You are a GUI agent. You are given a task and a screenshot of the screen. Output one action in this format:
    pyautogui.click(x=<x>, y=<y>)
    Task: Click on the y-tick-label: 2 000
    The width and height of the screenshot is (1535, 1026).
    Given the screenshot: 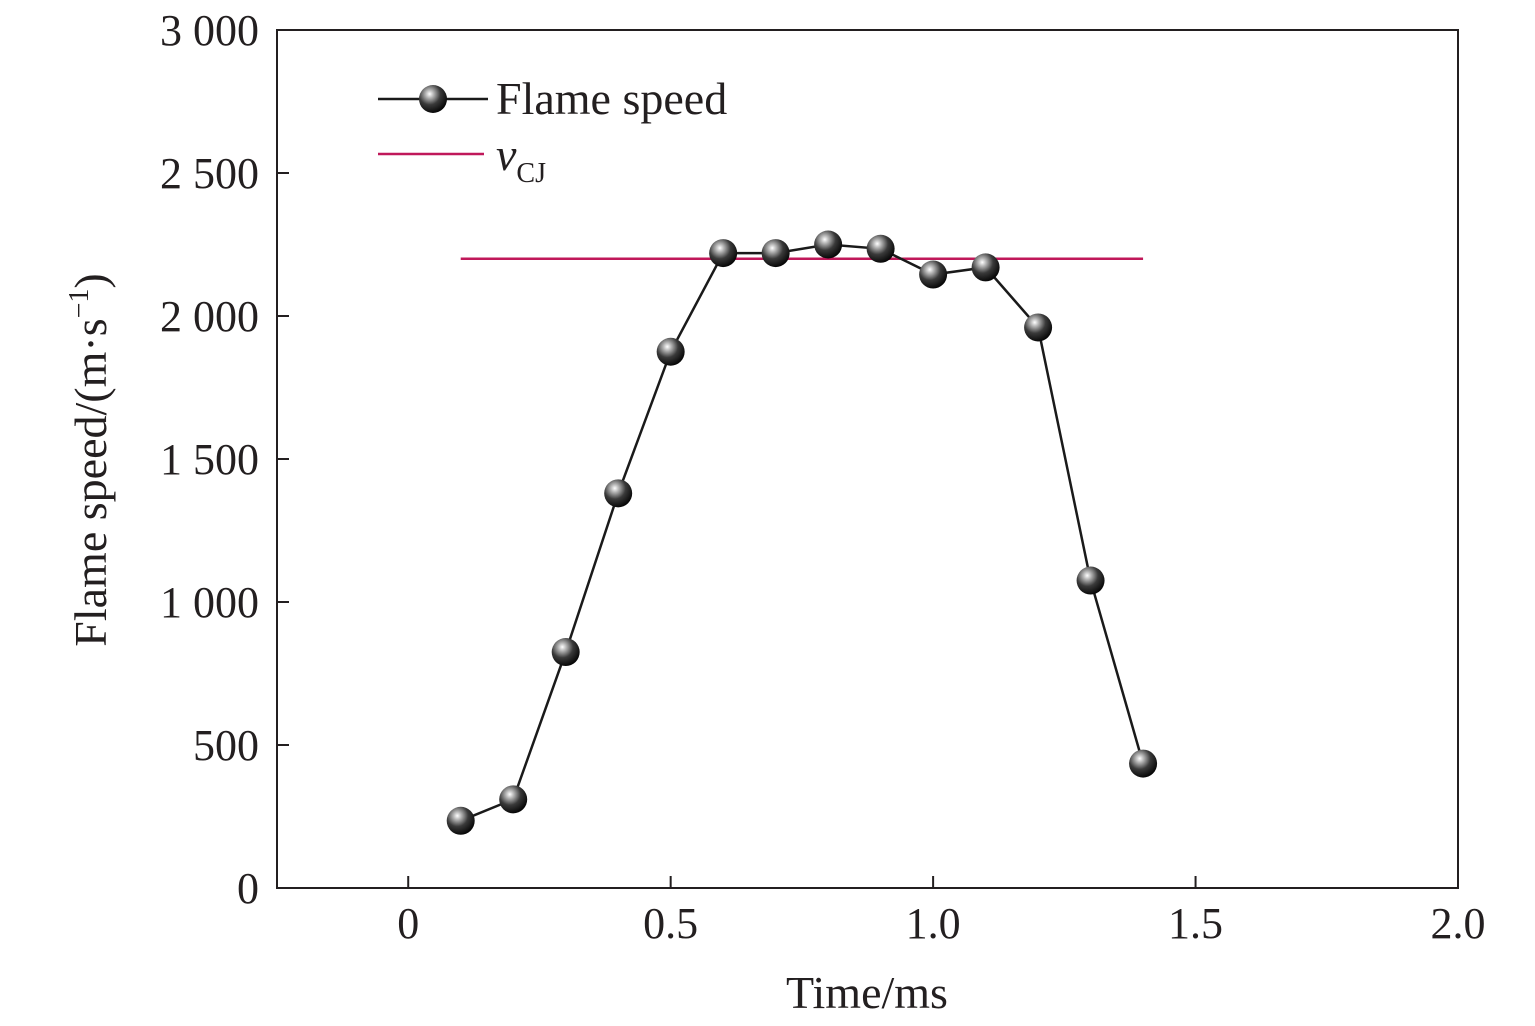 What is the action you would take?
    pyautogui.click(x=209, y=316)
    